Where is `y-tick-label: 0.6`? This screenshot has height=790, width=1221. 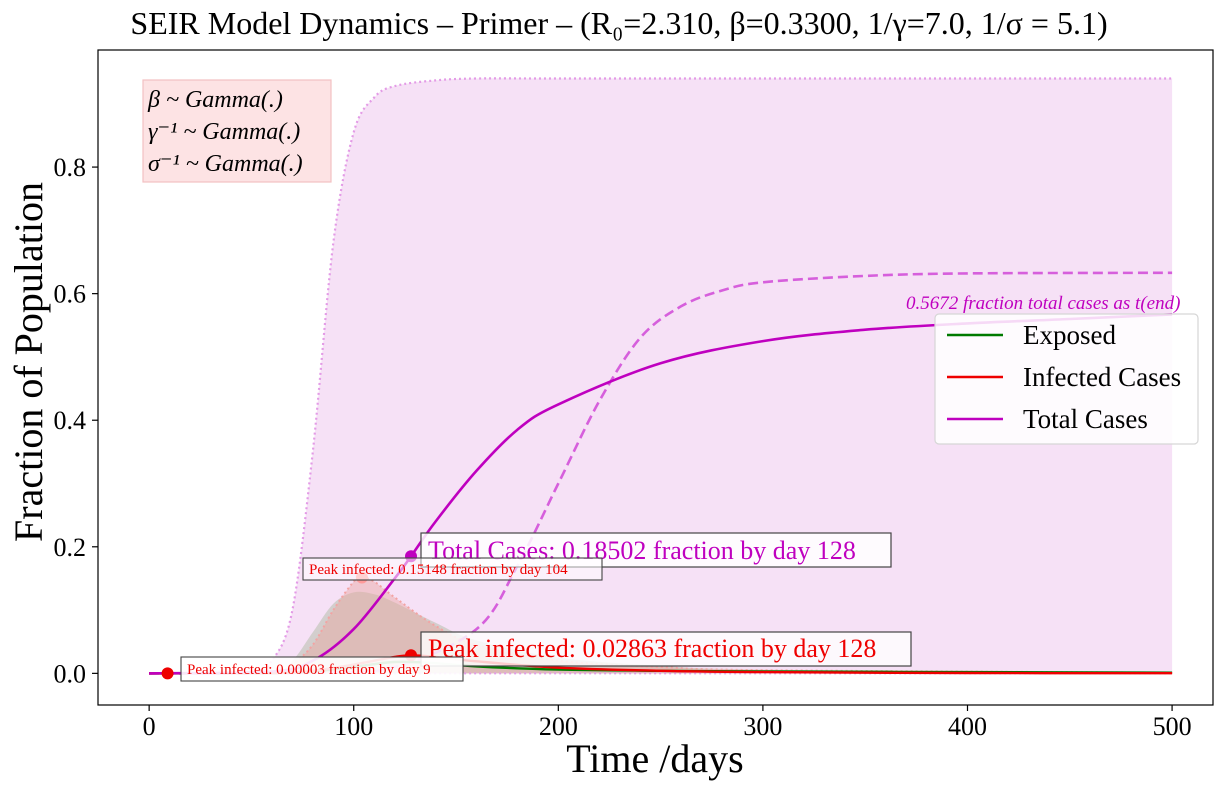
y-tick-label: 0.6 is located at coordinates (70, 294).